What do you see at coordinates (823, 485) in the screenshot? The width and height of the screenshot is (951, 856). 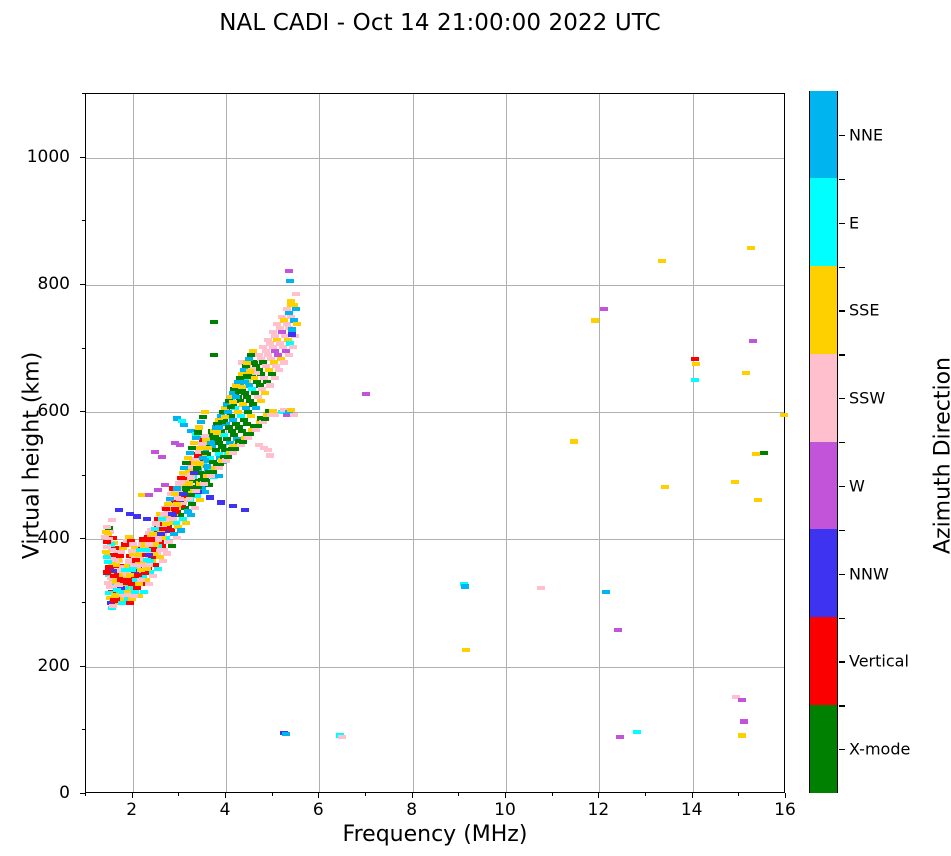 I see `colorbar-segment-w` at bounding box center [823, 485].